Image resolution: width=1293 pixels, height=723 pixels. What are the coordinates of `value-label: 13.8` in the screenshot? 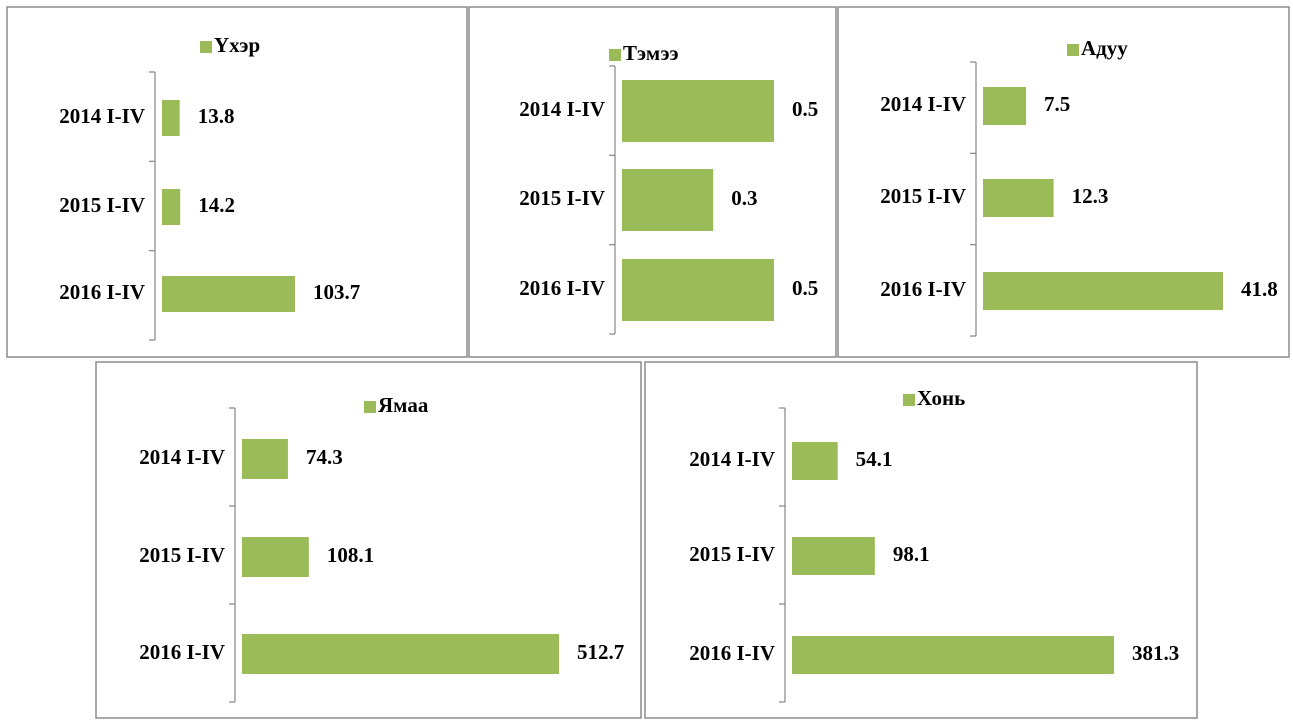 It's located at (216, 116).